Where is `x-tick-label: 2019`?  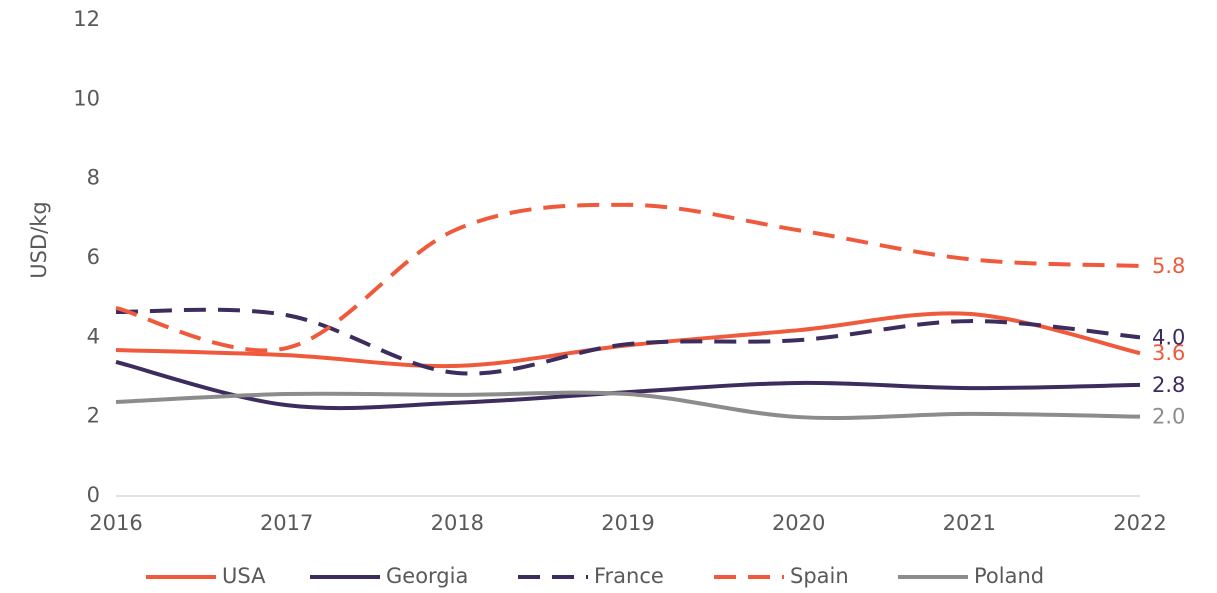 x-tick-label: 2019 is located at coordinates (627, 523).